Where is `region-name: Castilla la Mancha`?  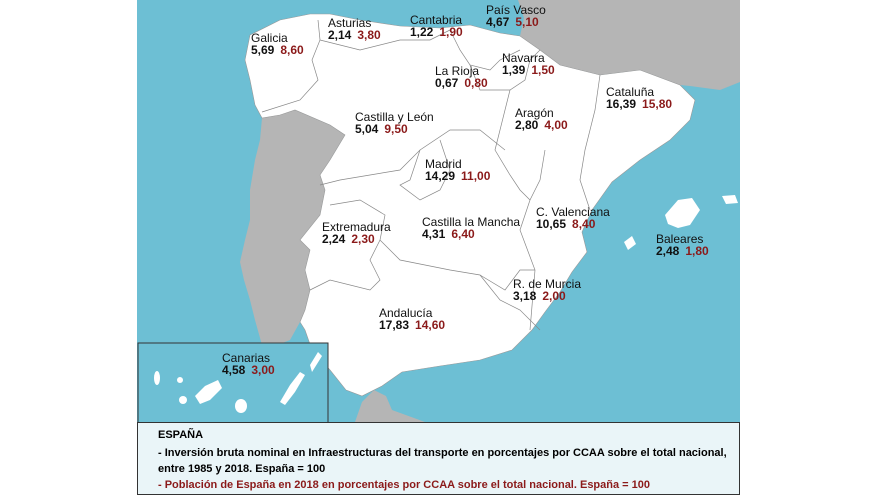 region-name: Castilla la Mancha is located at coordinates (471, 222).